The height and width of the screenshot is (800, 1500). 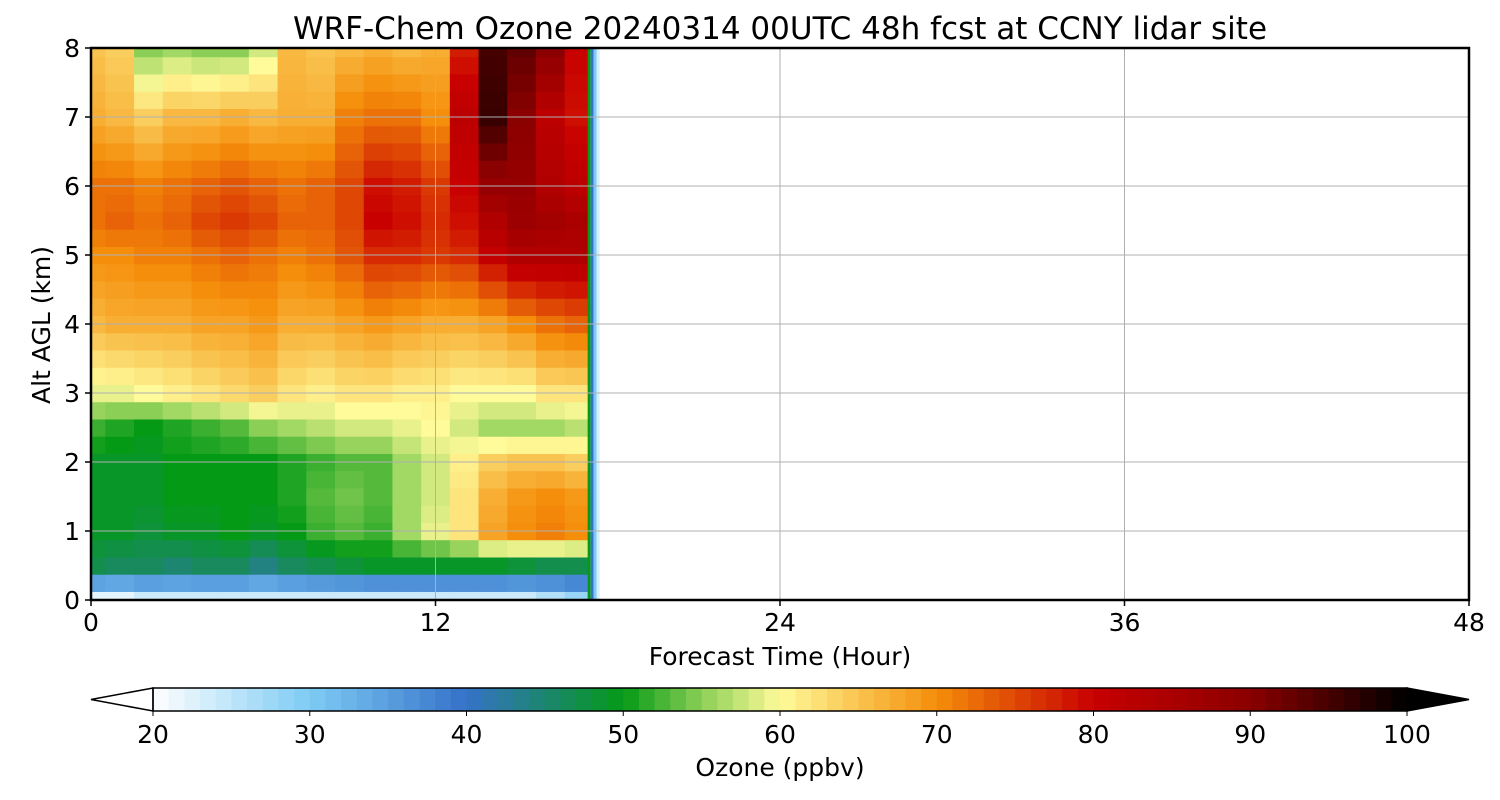 What do you see at coordinates (91, 622) in the screenshot?
I see `x-tick-label: 0` at bounding box center [91, 622].